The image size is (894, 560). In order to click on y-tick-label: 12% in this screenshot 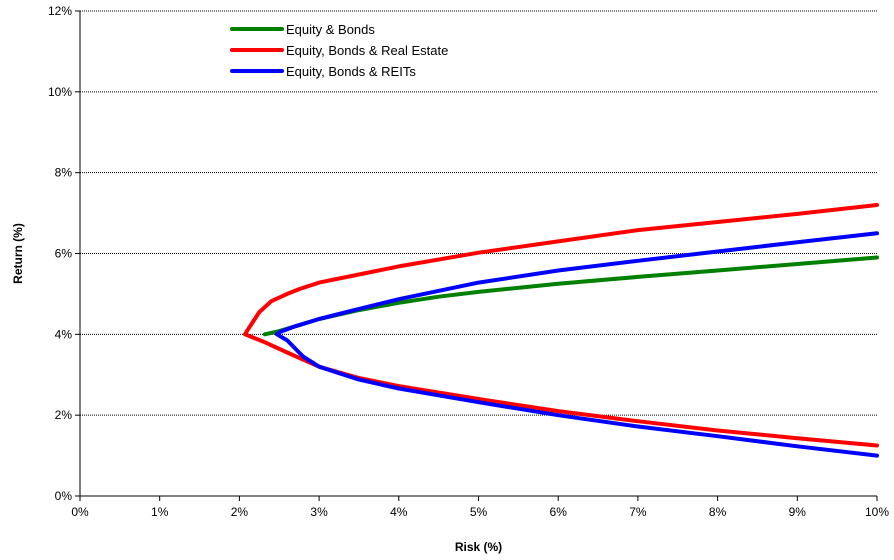, I will do `click(60, 11)`.